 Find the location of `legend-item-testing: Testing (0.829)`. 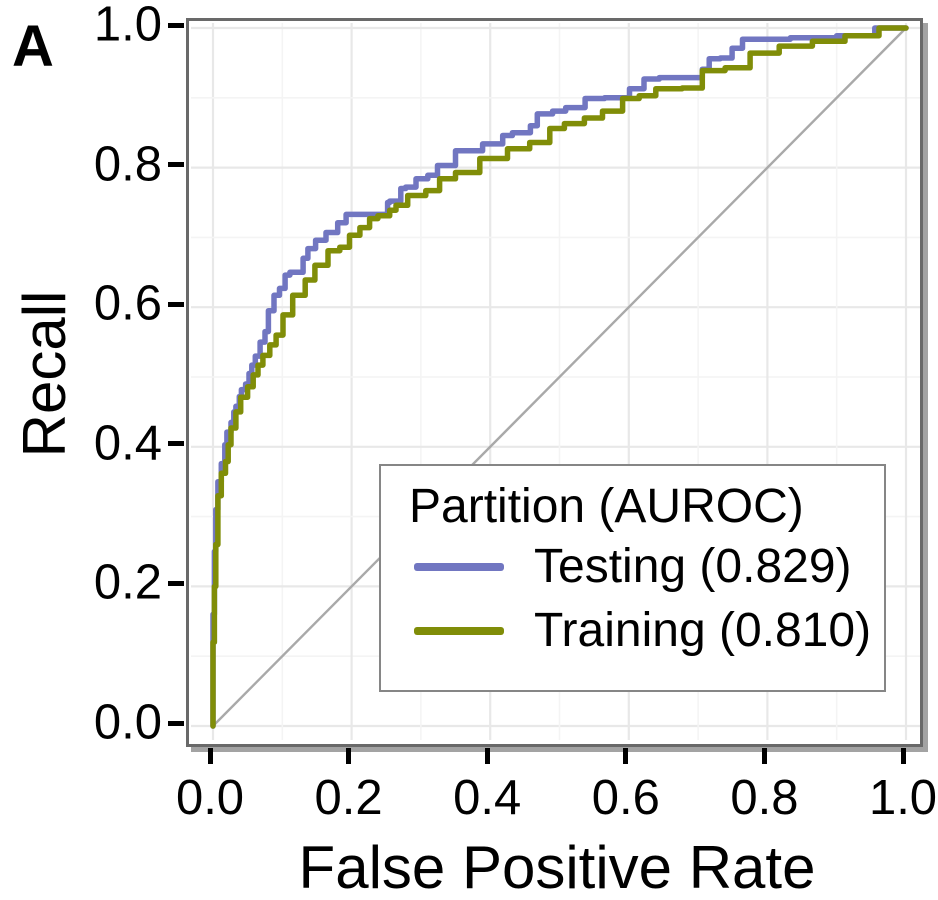

legend-item-testing: Testing (0.829) is located at coordinates (632, 567).